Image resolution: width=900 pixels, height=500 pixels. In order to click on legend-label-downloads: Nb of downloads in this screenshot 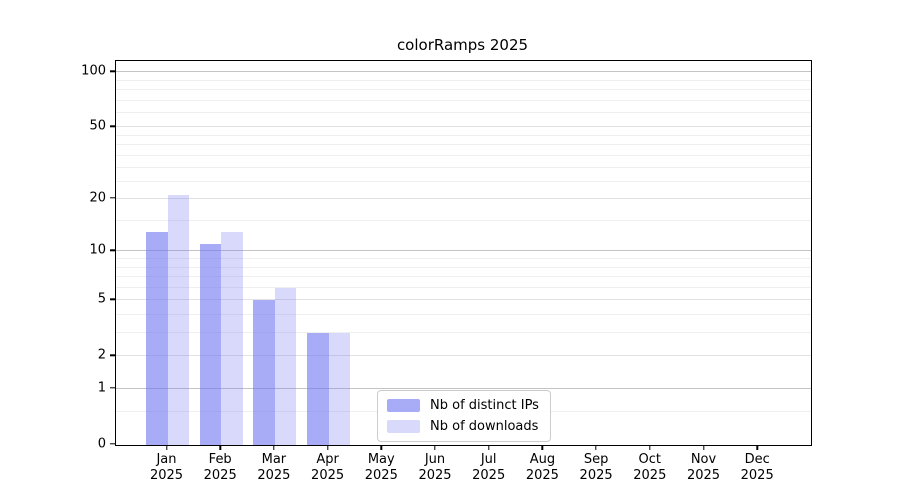, I will do `click(484, 426)`.